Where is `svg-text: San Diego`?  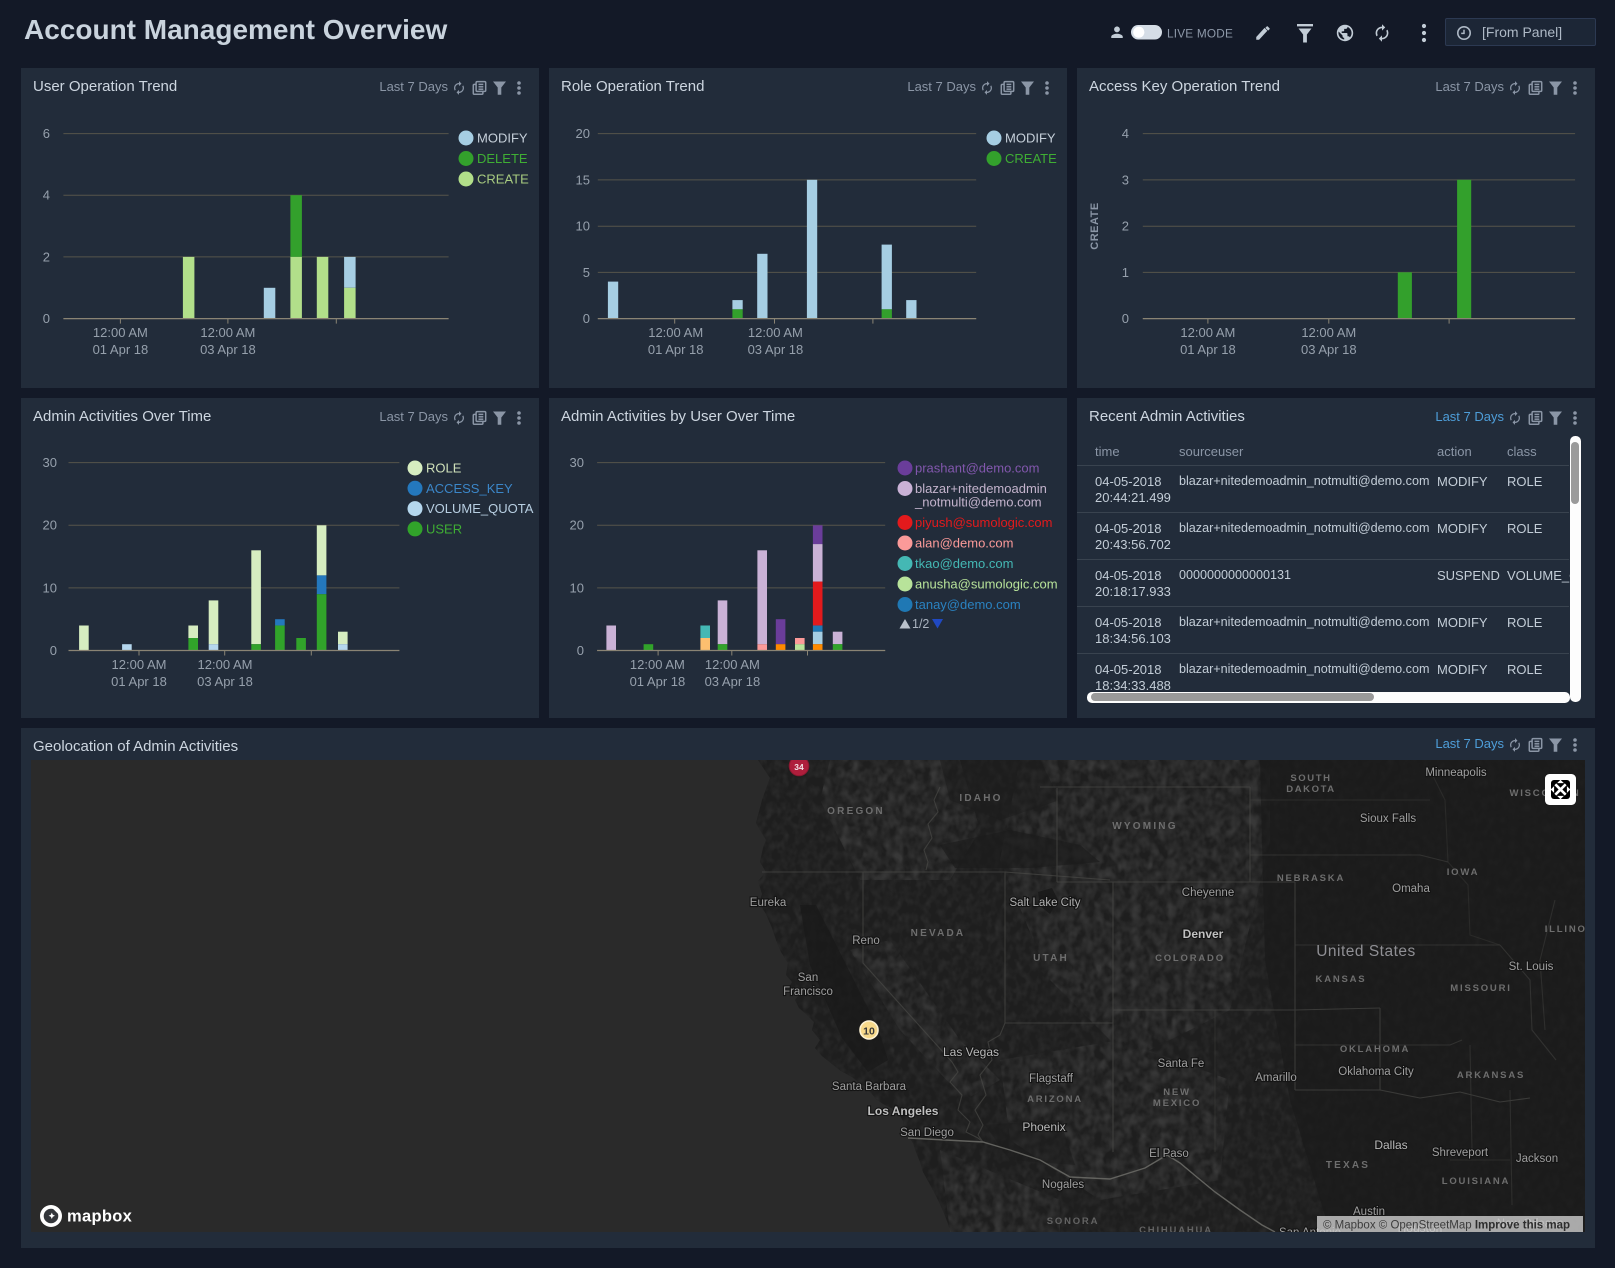
svg-text: San Diego is located at coordinates (927, 1133).